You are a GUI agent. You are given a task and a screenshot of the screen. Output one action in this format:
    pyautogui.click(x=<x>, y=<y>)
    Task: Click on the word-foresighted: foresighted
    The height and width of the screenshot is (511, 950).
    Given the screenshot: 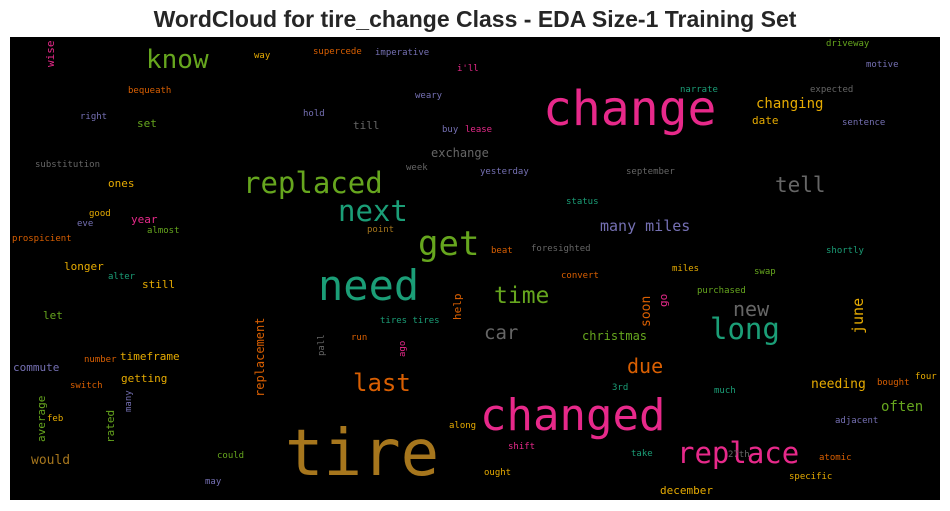 What is the action you would take?
    pyautogui.click(x=561, y=249)
    